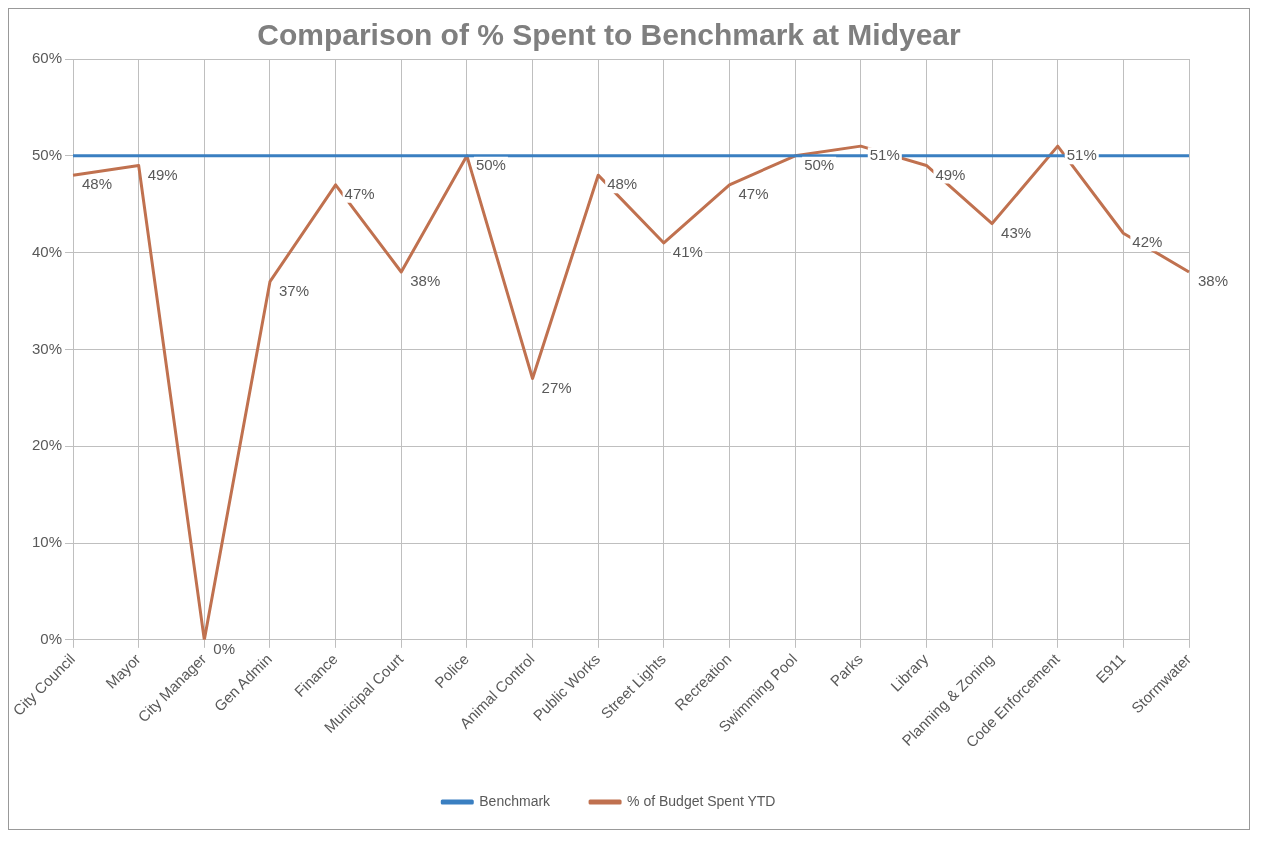  What do you see at coordinates (51, 638) in the screenshot?
I see `y-tick-label: 0%` at bounding box center [51, 638].